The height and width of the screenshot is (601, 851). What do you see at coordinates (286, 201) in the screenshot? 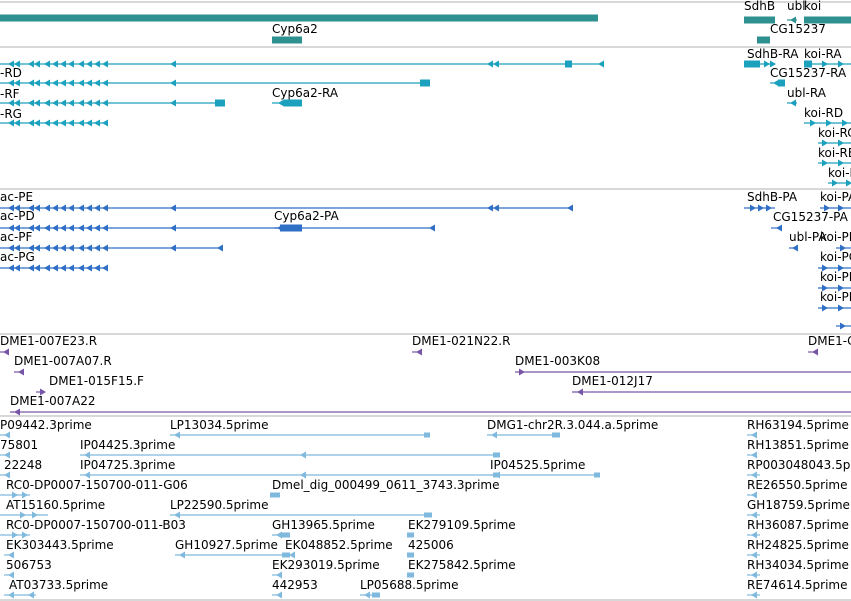
I see `feature-protein: ac-PE` at bounding box center [286, 201].